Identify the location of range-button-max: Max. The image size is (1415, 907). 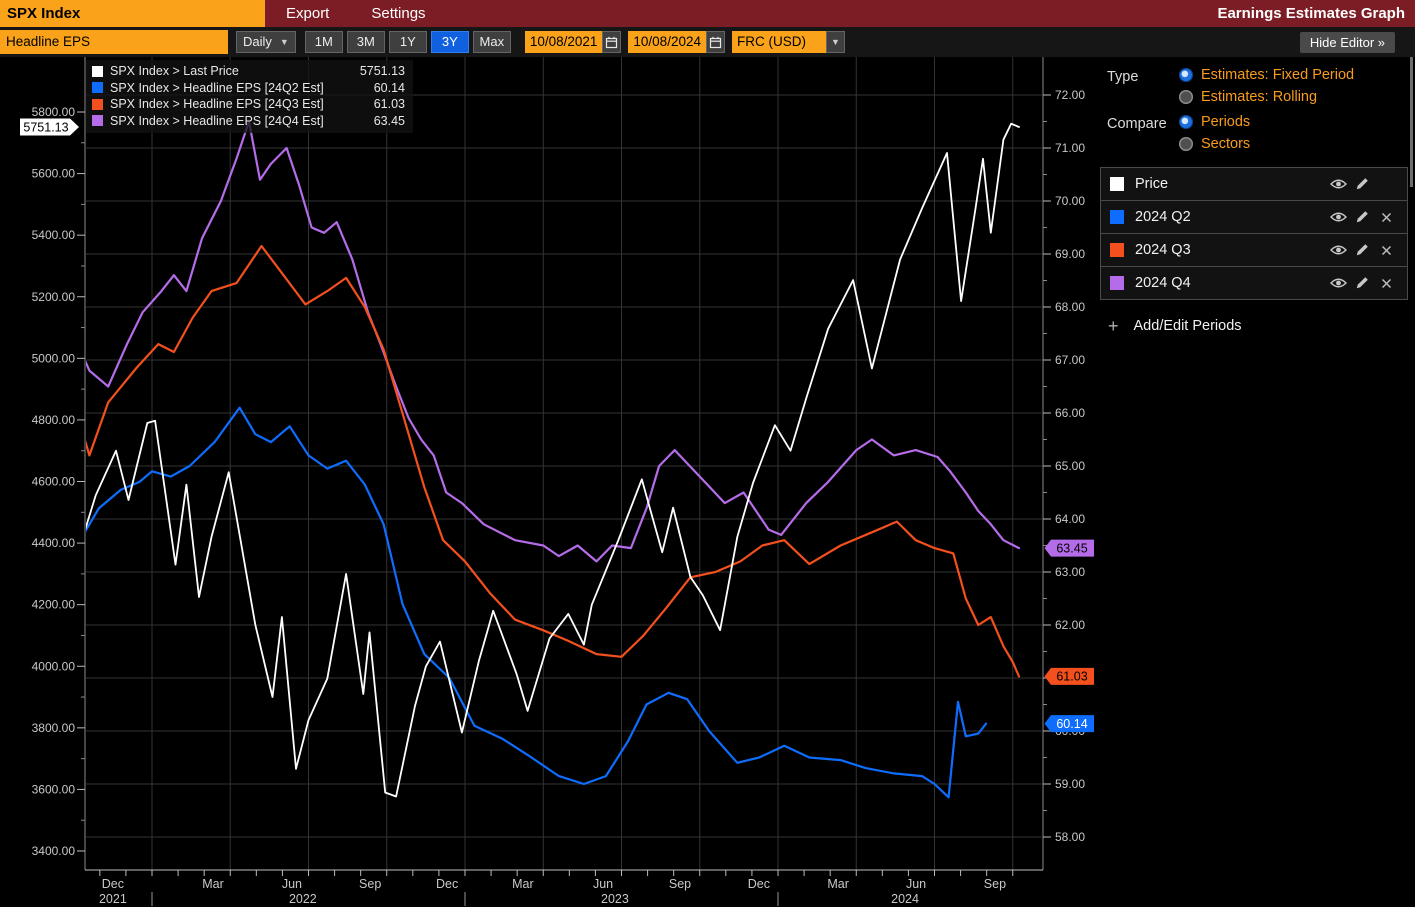
(491, 42).